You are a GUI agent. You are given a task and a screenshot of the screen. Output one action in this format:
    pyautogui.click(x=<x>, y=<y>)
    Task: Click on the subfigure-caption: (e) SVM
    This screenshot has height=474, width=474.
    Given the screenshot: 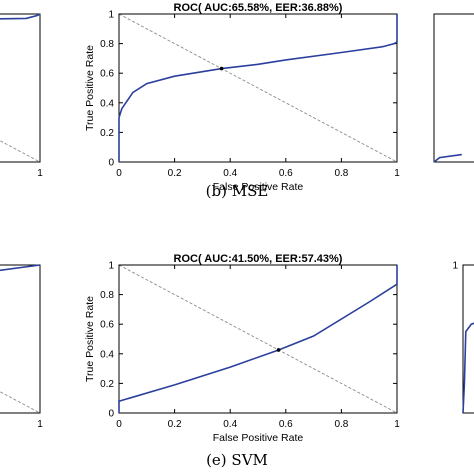 What is the action you would take?
    pyautogui.click(x=237, y=460)
    